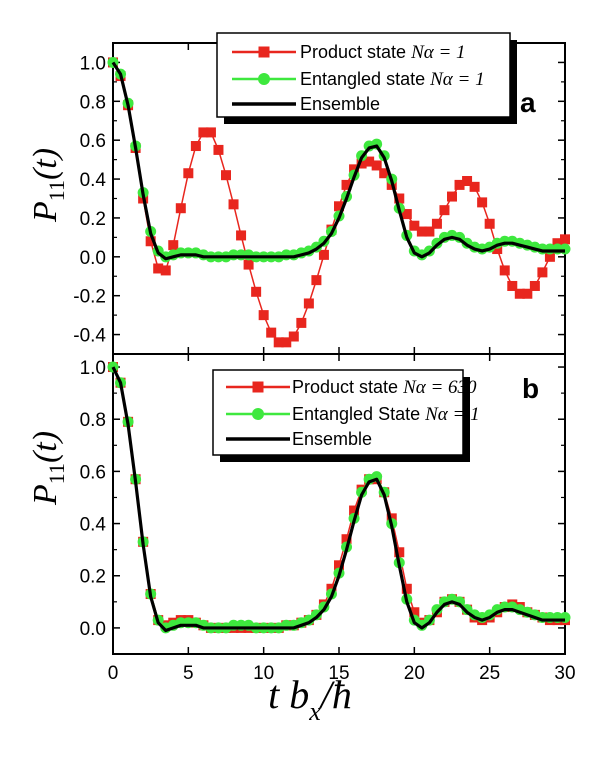 The height and width of the screenshot is (762, 605). I want to click on y-label-arg-a: (t), so click(45, 164).